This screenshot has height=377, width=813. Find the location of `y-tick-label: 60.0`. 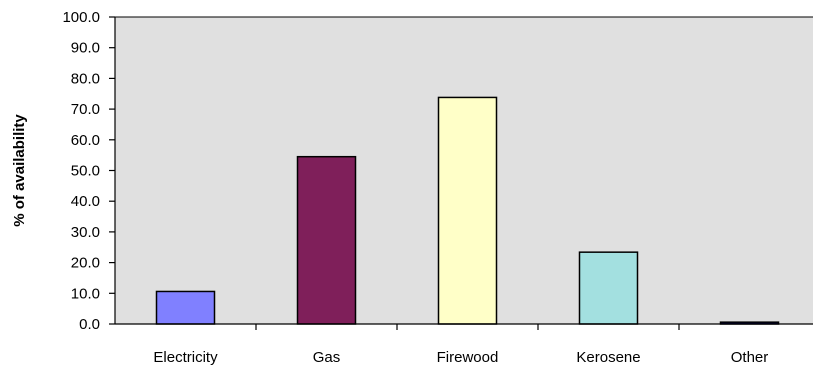

y-tick-label: 60.0 is located at coordinates (85, 140).